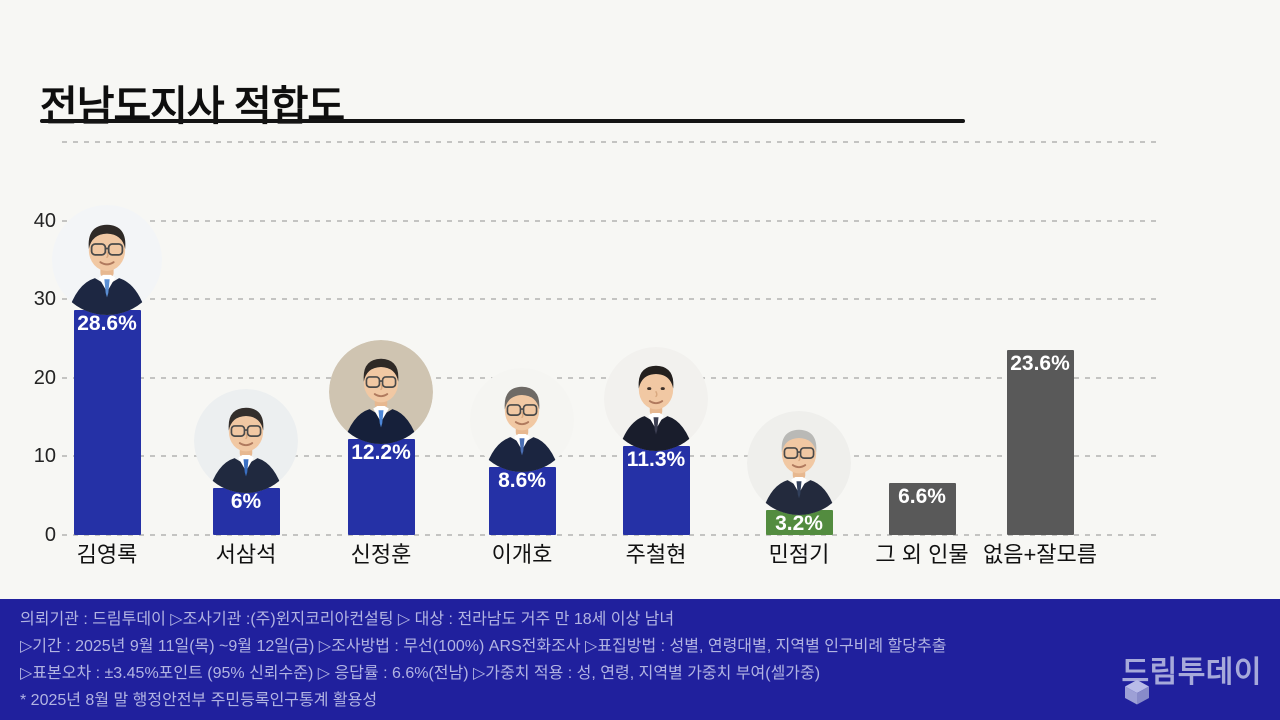 This screenshot has width=1280, height=720. I want to click on category-label: 주철현, so click(656, 554).